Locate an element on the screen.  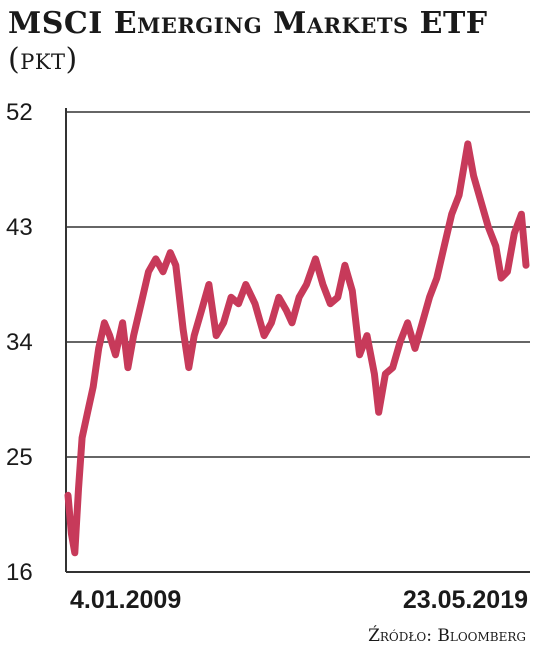
y-tick-label: 52 is located at coordinates (19, 112).